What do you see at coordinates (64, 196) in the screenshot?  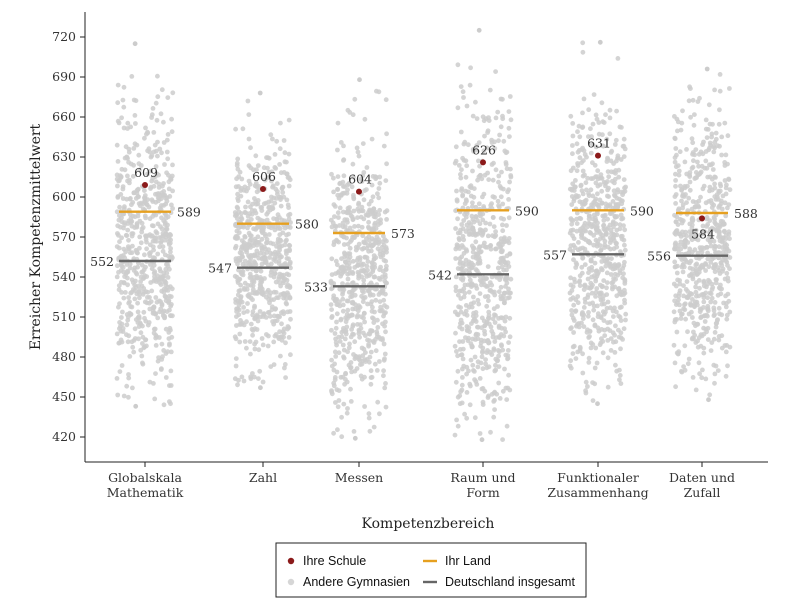 I see `y-tick-label: 600` at bounding box center [64, 196].